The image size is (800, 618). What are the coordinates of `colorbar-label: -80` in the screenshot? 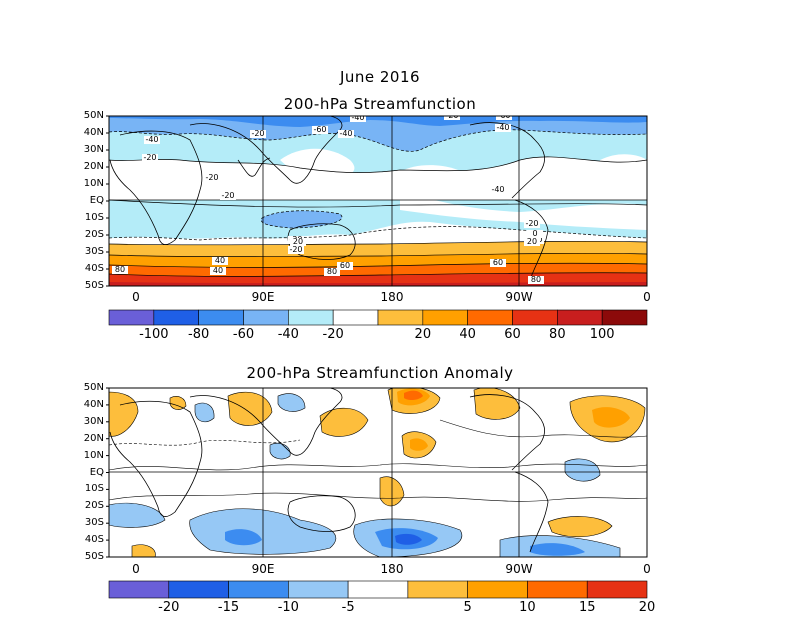 It's located at (199, 334).